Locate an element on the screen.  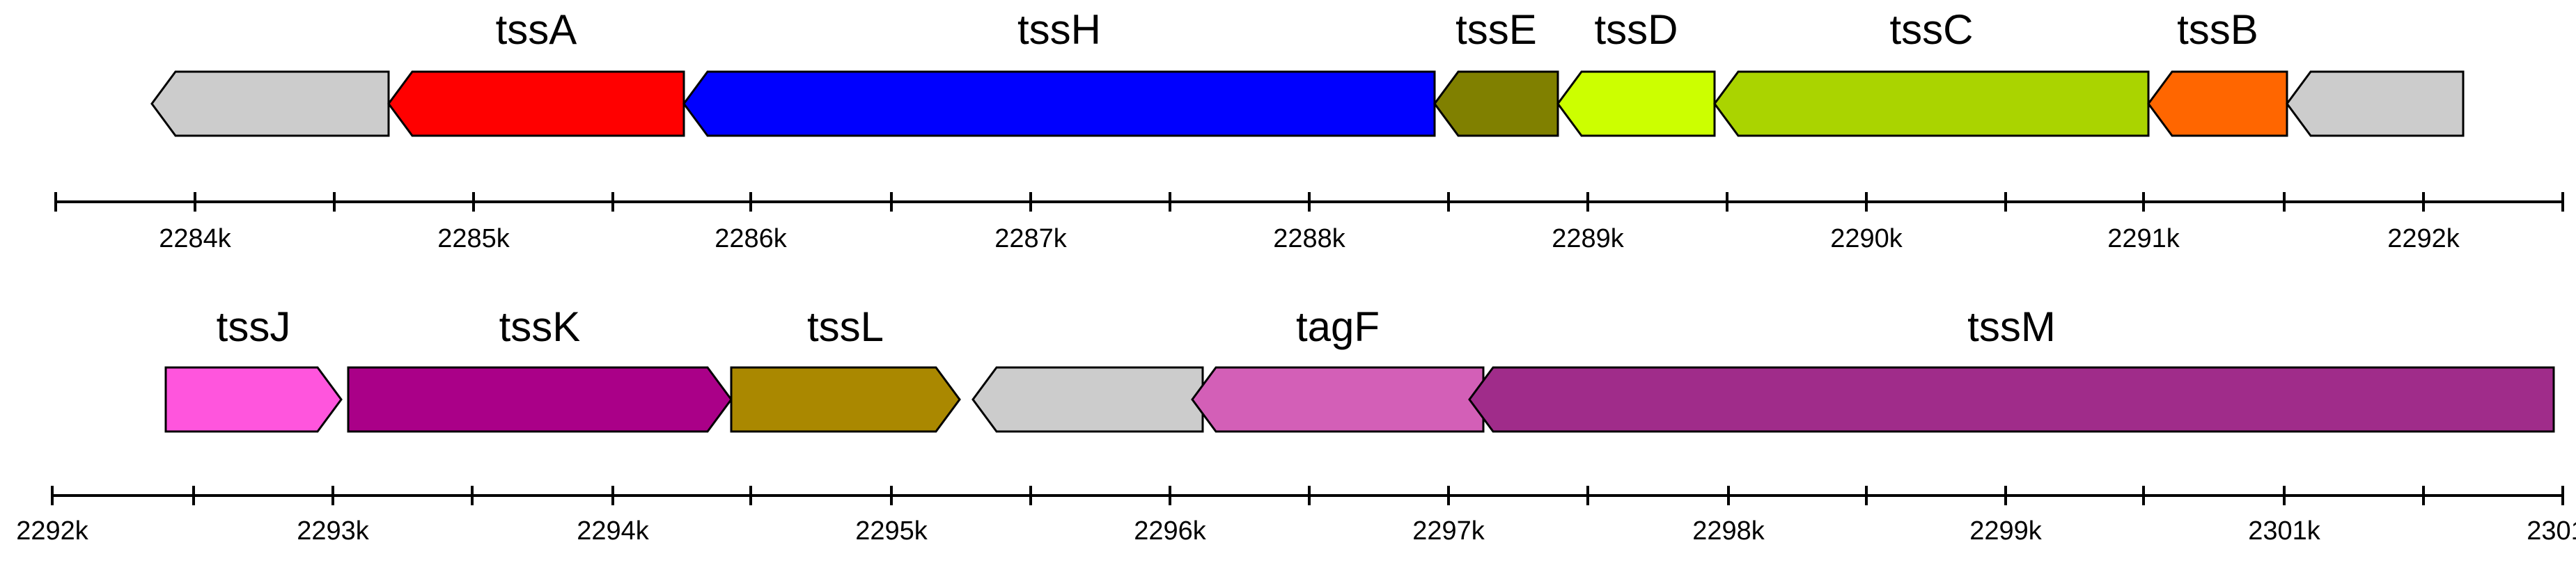
gene-label-tssd: tssD is located at coordinates (1637, 29).